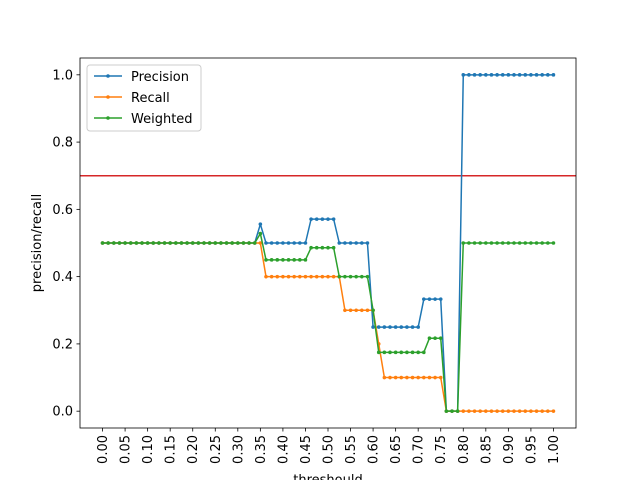 The image size is (640, 480). I want to click on x-tick-label: 0.95, so click(531, 449).